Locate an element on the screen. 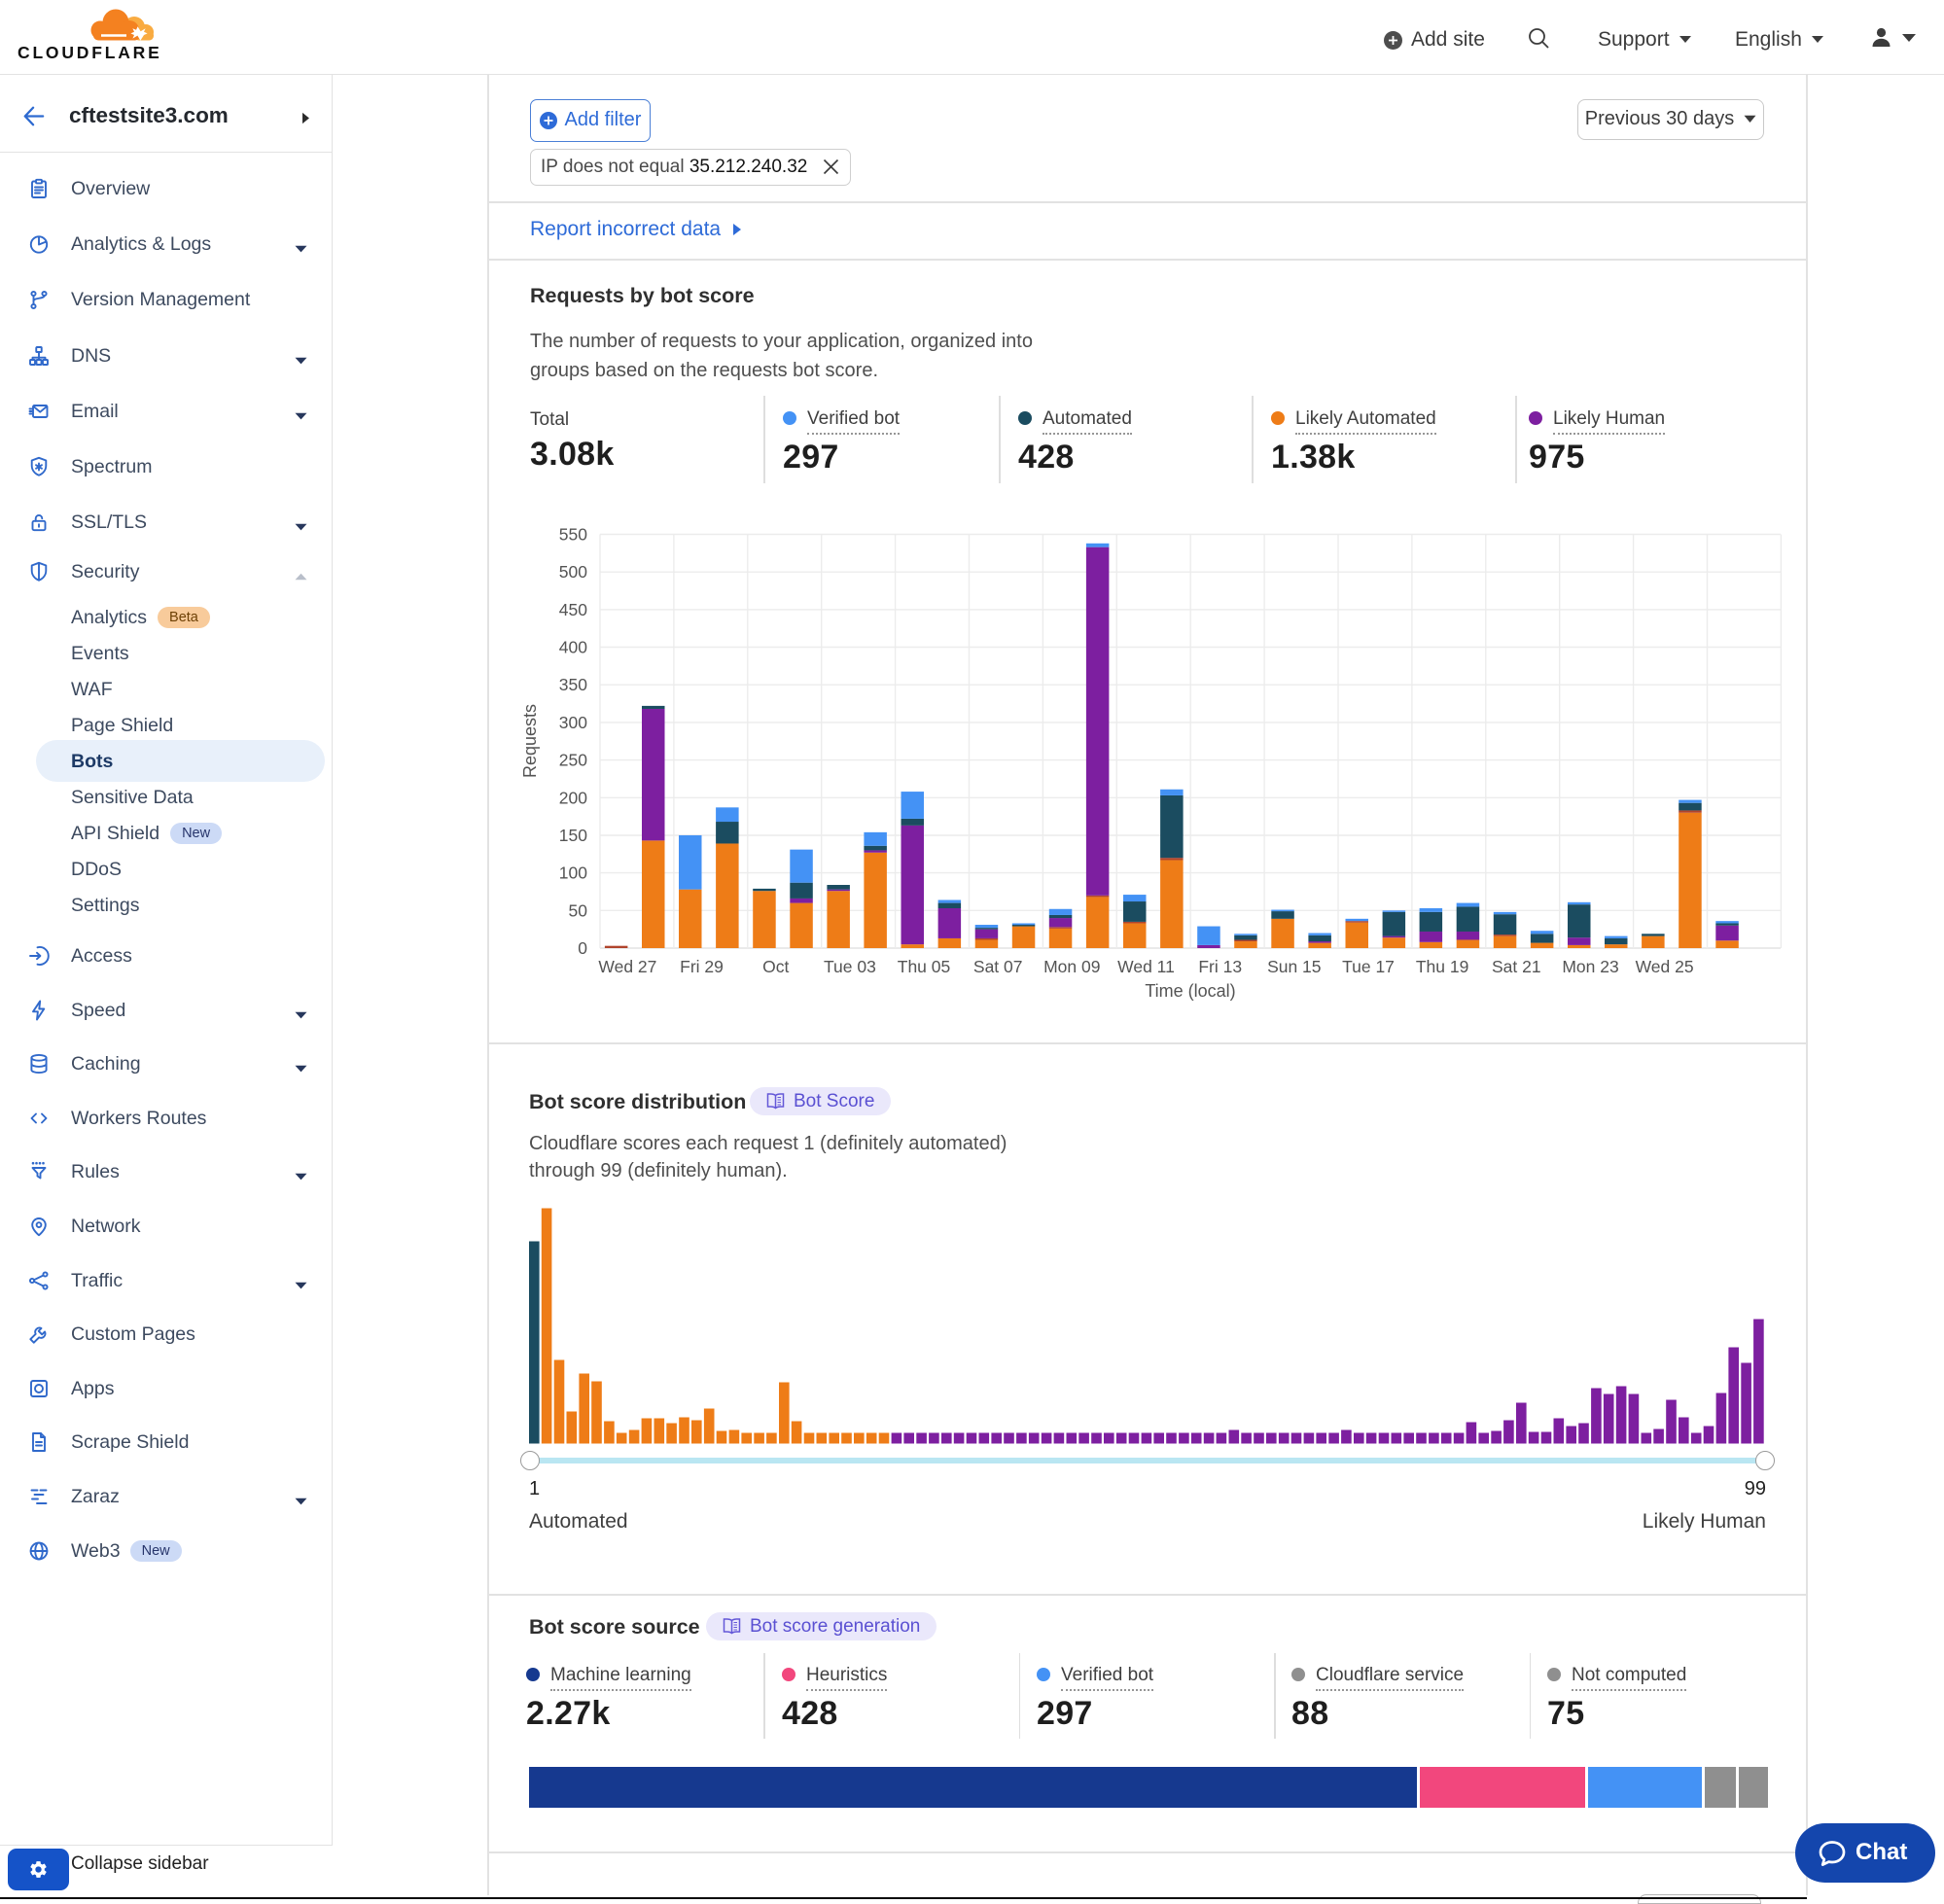 The width and height of the screenshot is (1944, 1904). svg-text: Tue 17 is located at coordinates (1368, 966).